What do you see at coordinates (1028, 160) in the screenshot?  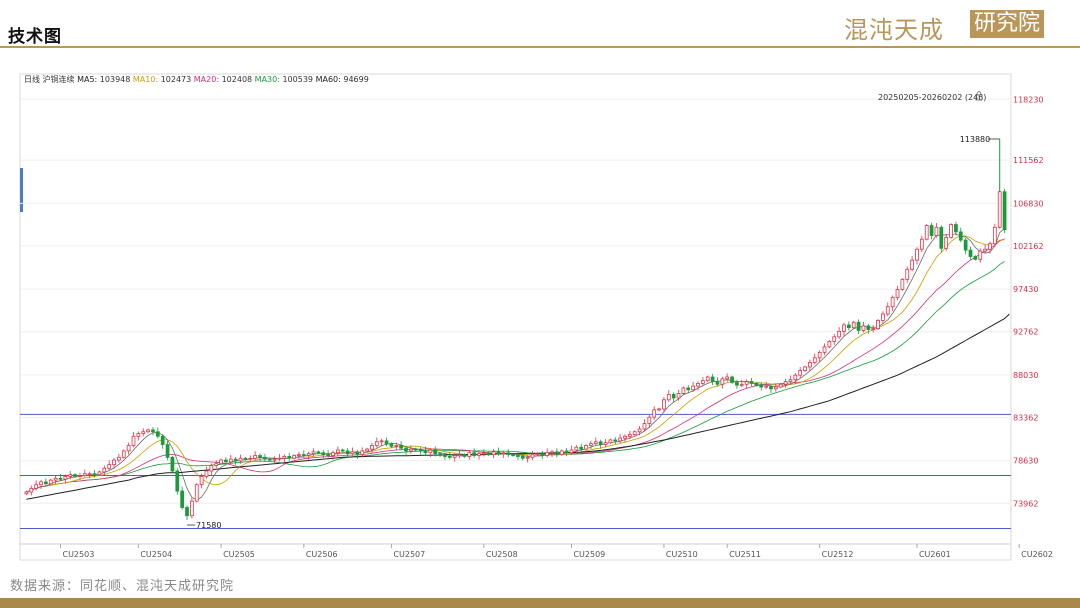 I see `y-tick-label: 111562` at bounding box center [1028, 160].